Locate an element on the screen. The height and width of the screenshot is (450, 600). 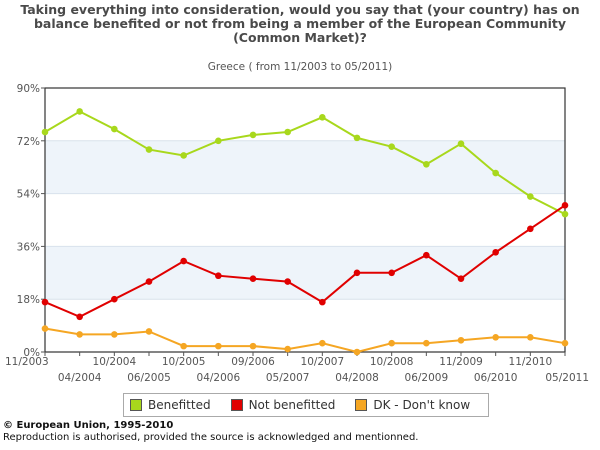
y-tick-label: 72% is located at coordinates (28, 142).